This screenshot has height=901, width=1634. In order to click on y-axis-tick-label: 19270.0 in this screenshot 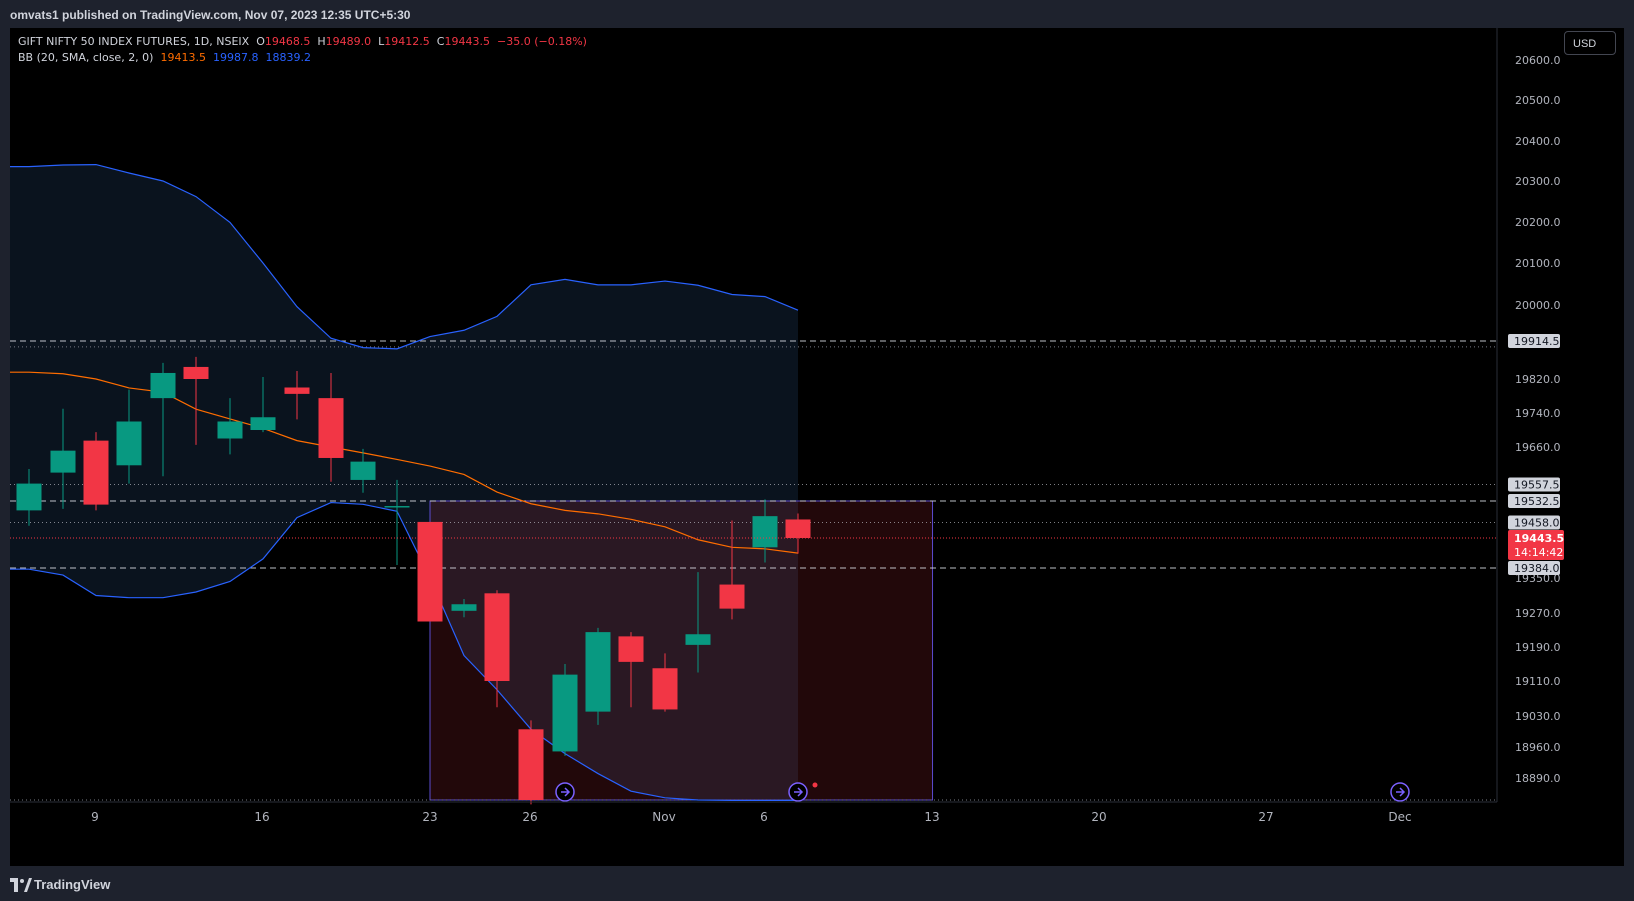, I will do `click(1538, 613)`.